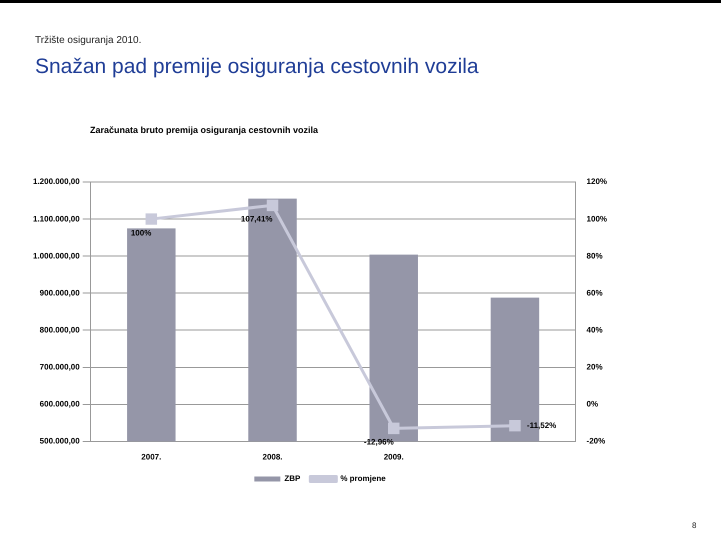 This screenshot has height=546, width=721. Describe the element at coordinates (592, 404) in the screenshot. I see `y2-tick-label: 0%` at that location.